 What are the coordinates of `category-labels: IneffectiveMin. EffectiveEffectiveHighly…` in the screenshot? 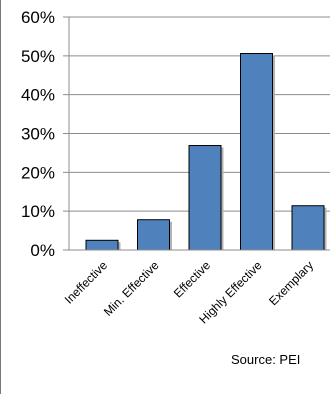 It's located at (189, 292).